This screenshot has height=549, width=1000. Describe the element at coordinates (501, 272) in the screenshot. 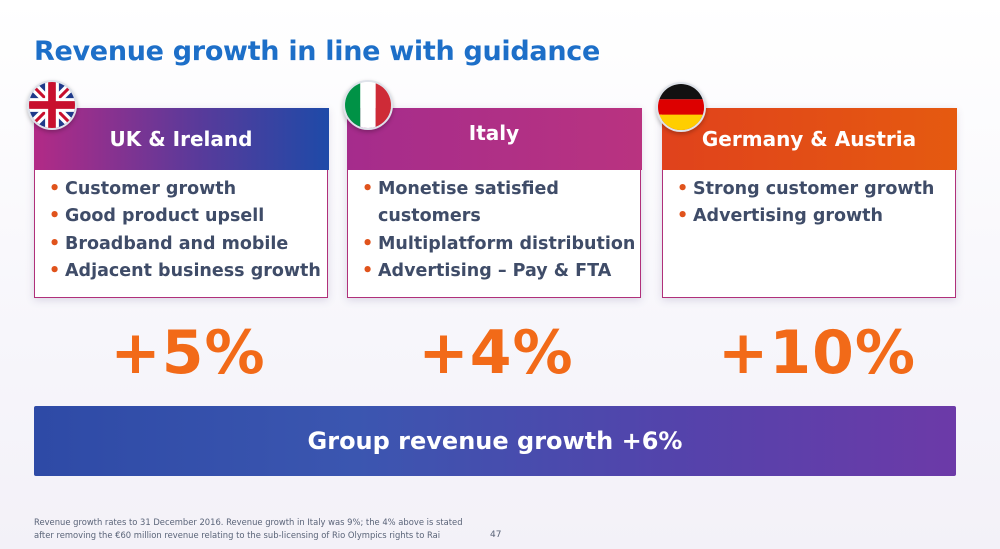

I see `bullet-item: Advertising – Pay & FTA` at that location.